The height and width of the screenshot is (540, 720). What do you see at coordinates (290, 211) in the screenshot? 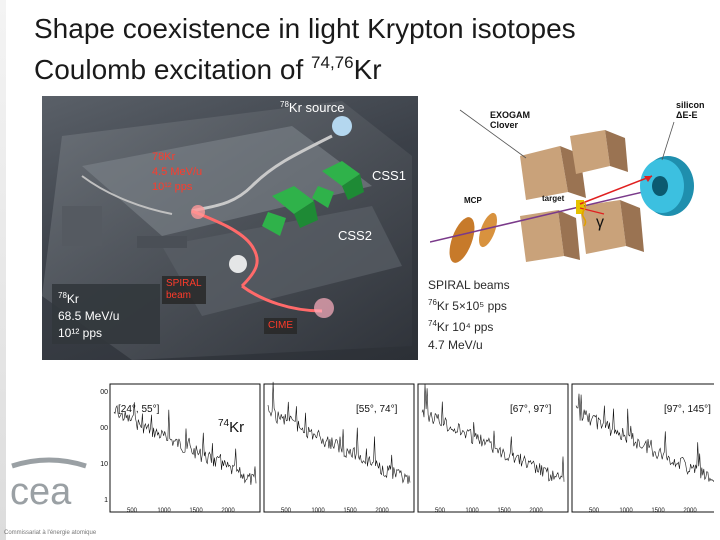
I see `css2-cyclotron` at bounding box center [290, 211].